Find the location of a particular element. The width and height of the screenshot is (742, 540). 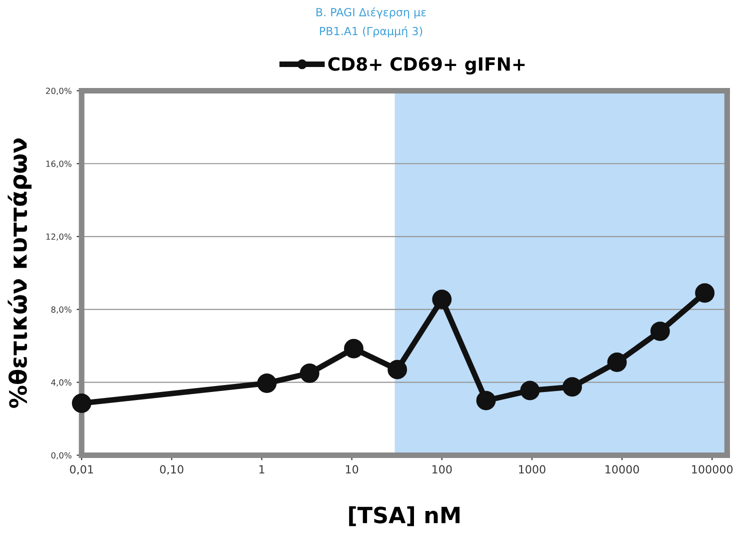

chart-title: B. PAGI Διέγερση με is located at coordinates (371, 13).